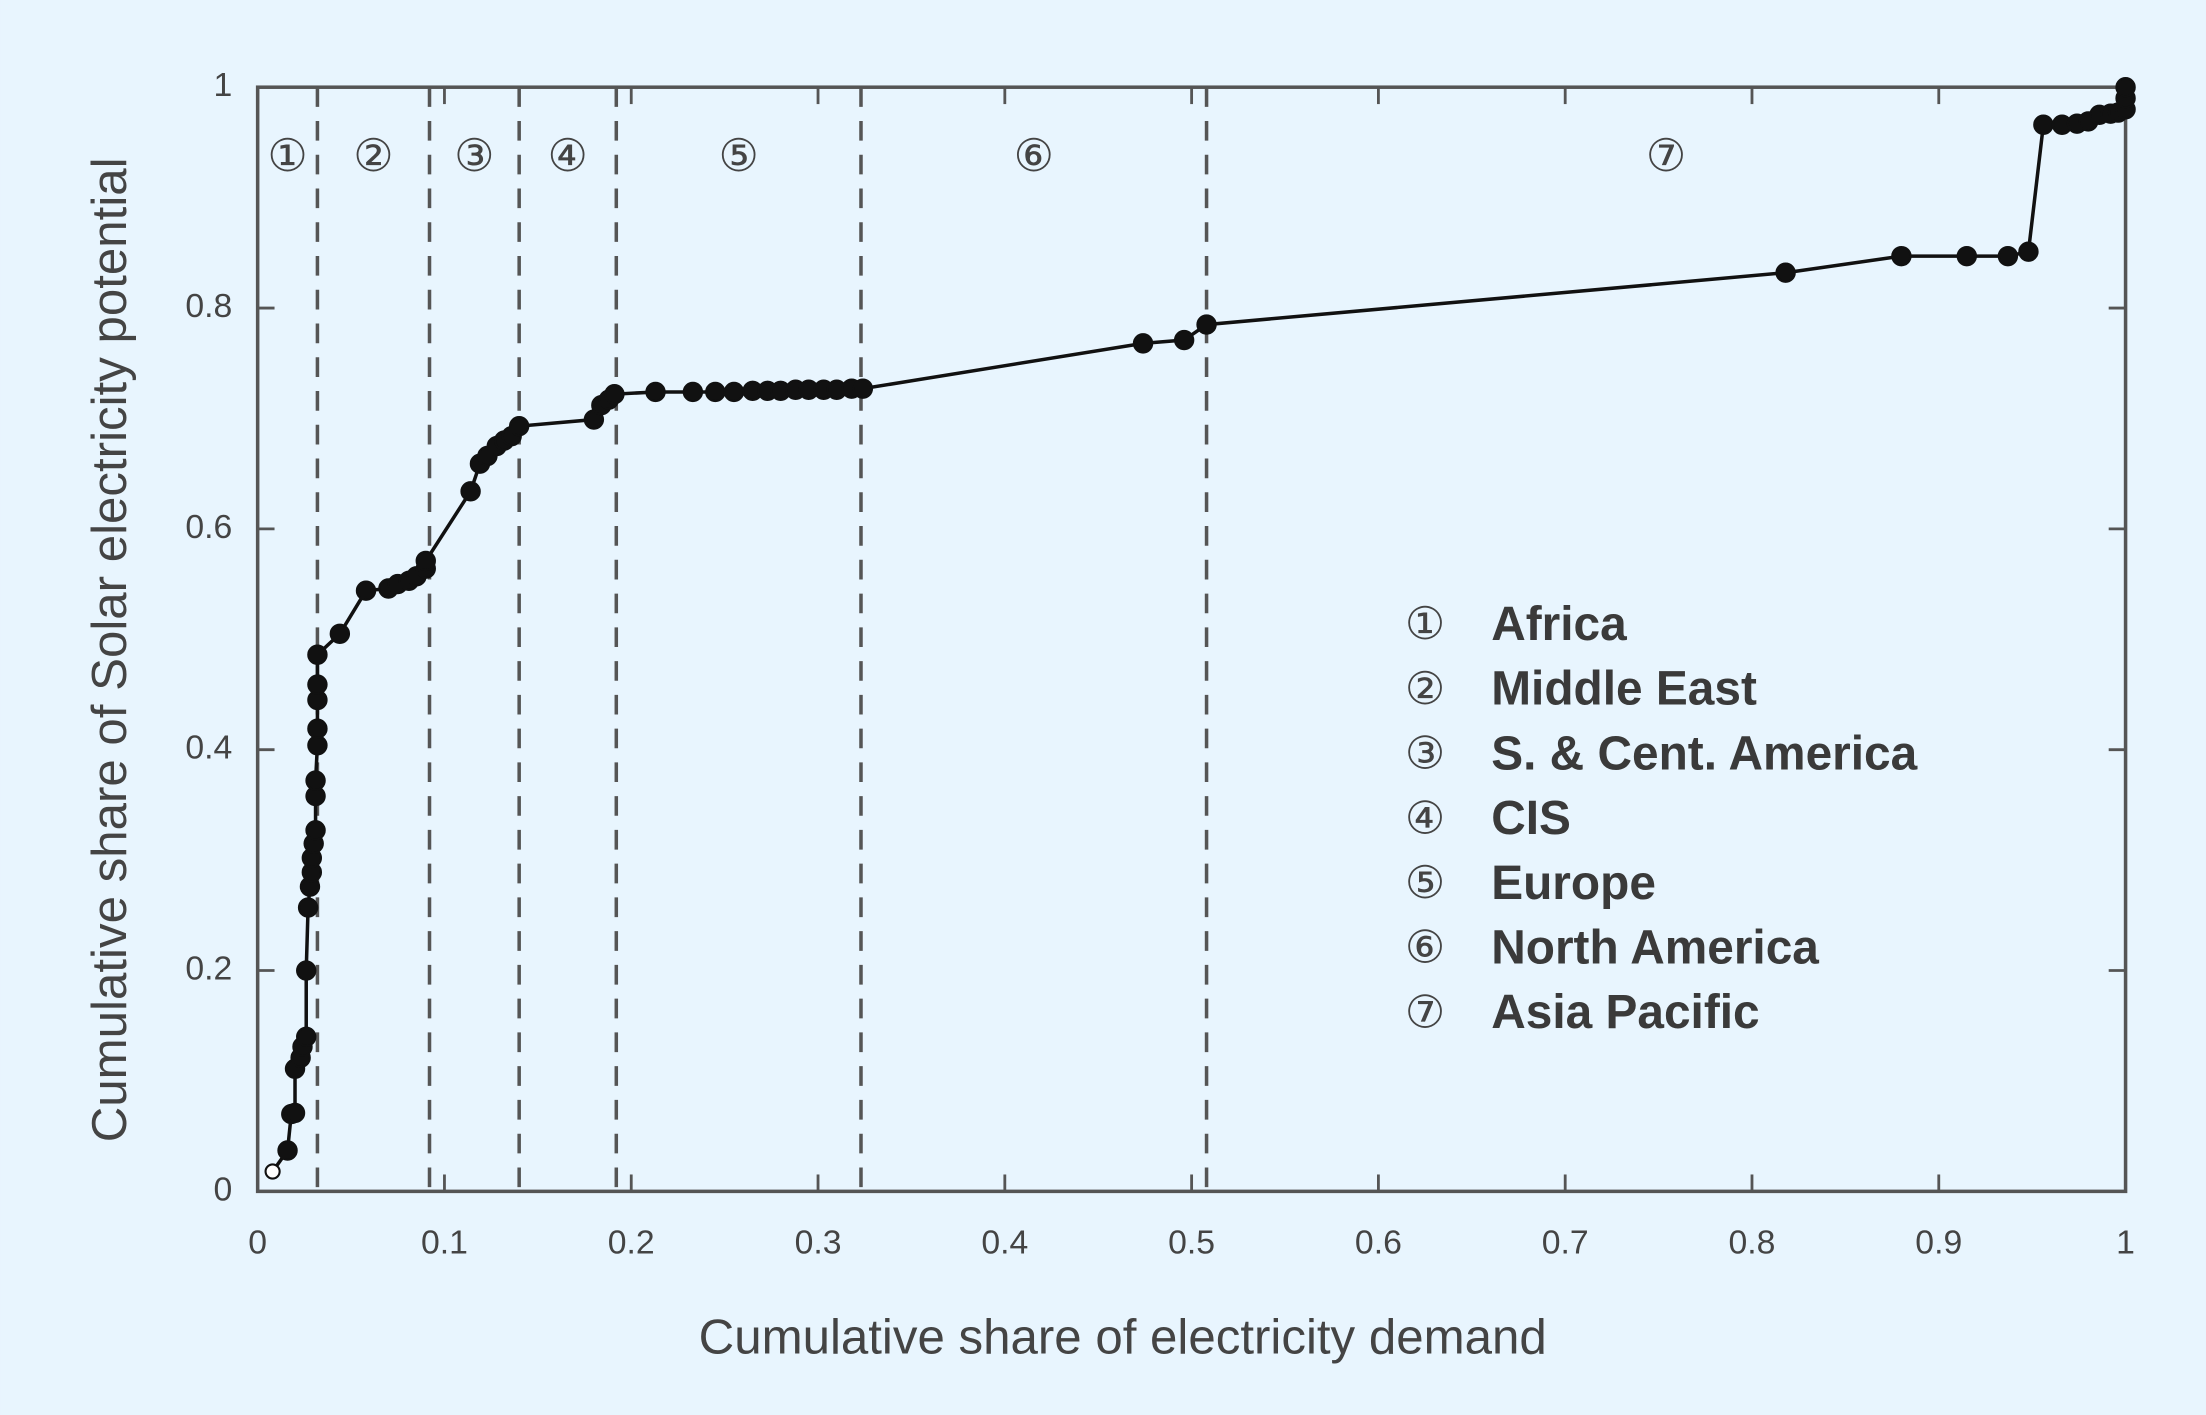  Describe the element at coordinates (1191, 1243) in the screenshot. I see `x-tick-label: 0.5` at that location.